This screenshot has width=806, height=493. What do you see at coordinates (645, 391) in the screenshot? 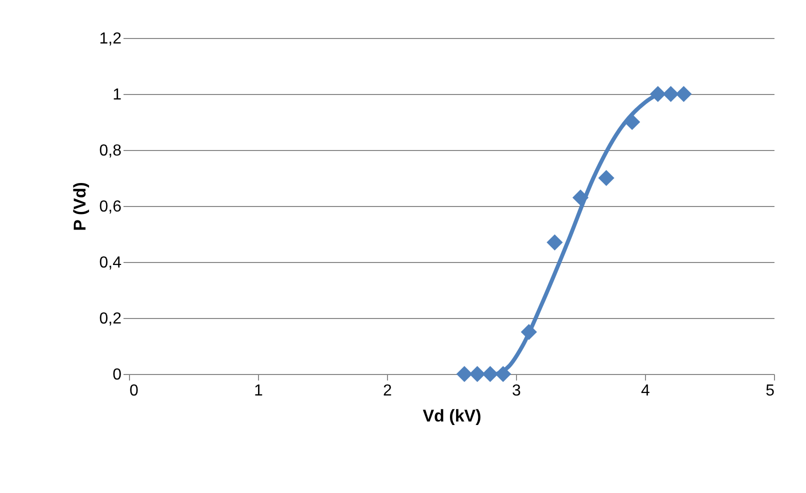
I see `x-tick-label: 4` at bounding box center [645, 391].